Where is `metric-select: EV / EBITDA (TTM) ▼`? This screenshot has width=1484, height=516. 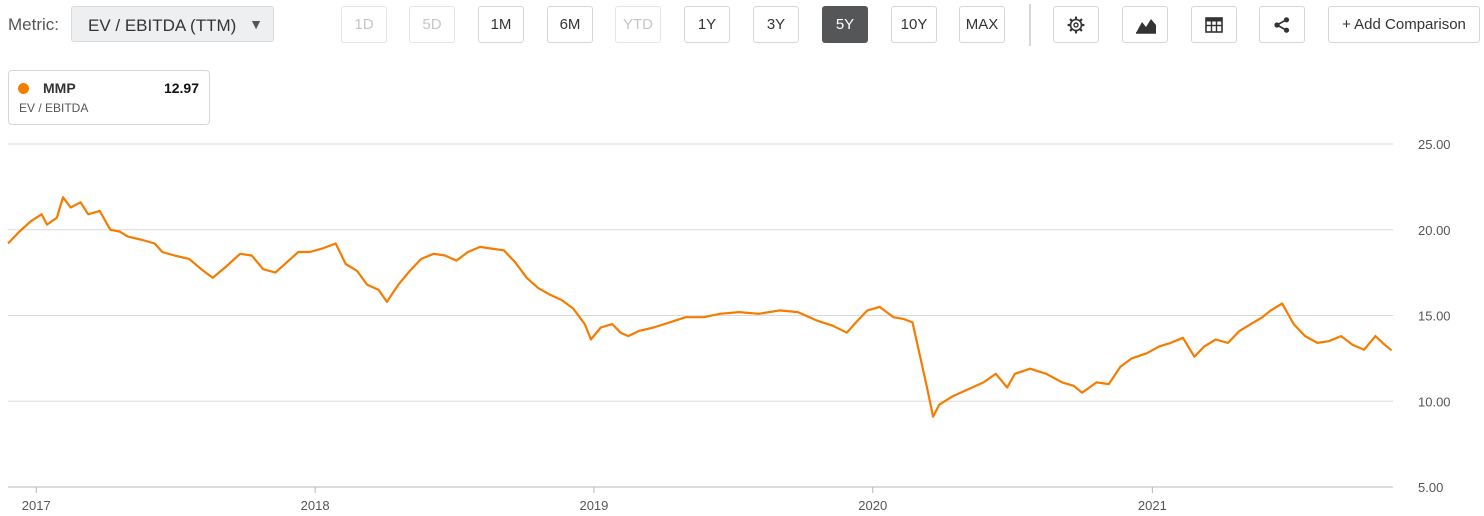 metric-select: EV / EBITDA (TTM) ▼ is located at coordinates (172, 24).